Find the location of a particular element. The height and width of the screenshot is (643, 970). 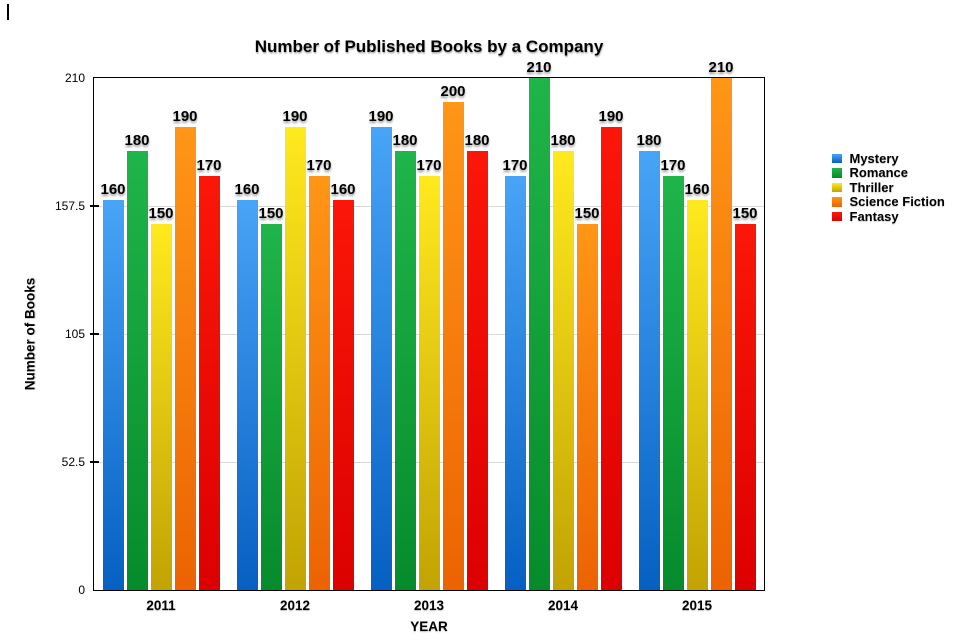

y-tick-label-0: 0 is located at coordinates (81, 590).